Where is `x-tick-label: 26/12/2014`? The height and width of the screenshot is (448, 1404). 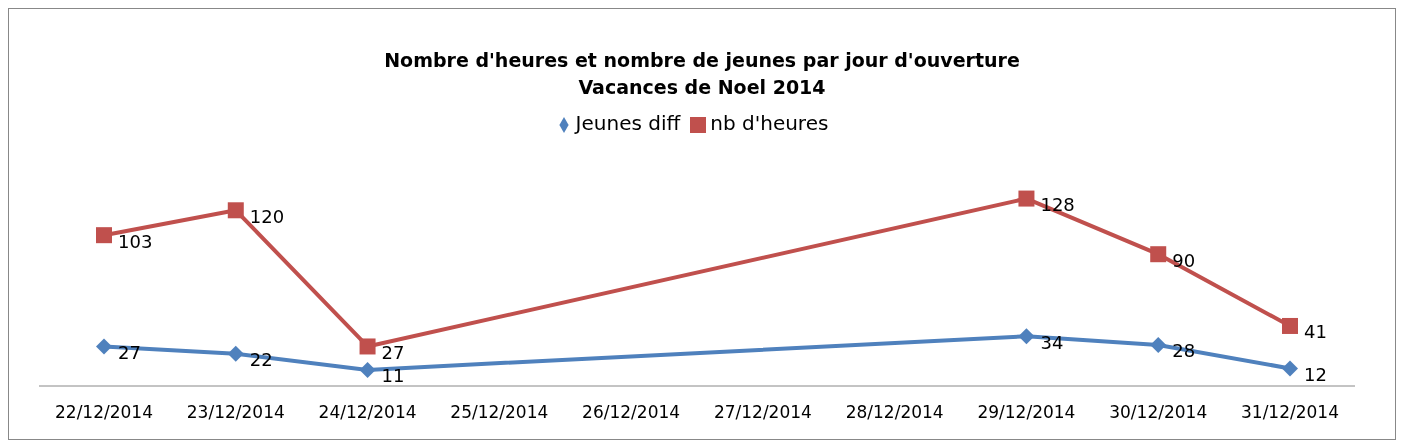 x-tick-label: 26/12/2014 is located at coordinates (631, 412).